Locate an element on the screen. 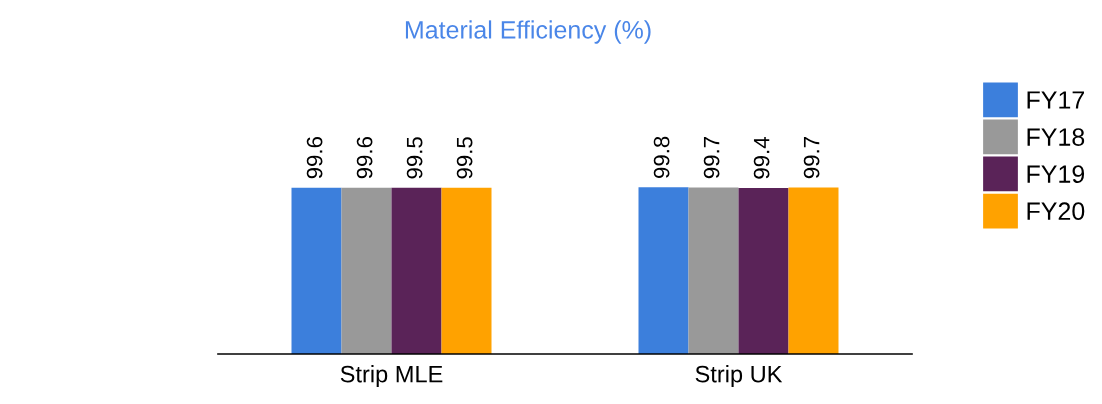 The image size is (1102, 404). legend-label: FY20 is located at coordinates (1056, 211).